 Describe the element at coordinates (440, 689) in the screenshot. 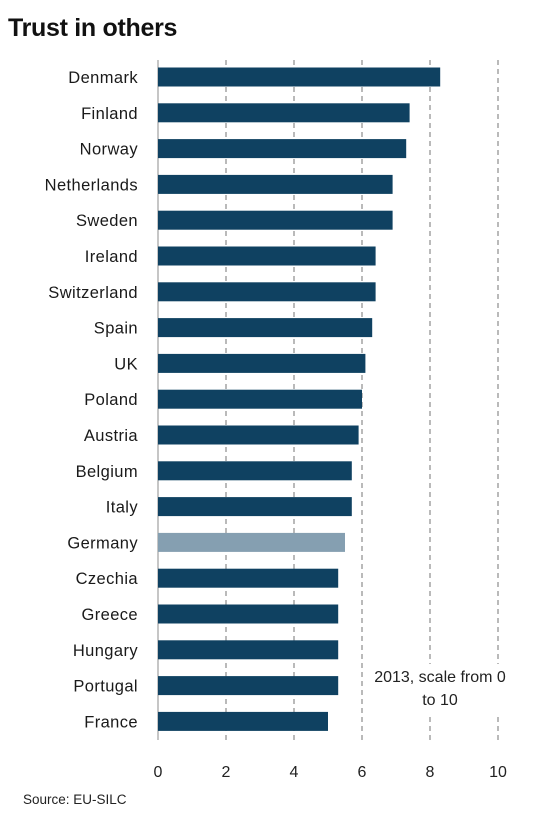

I see `chart-annotation: 2013, scale from 0 to 10` at that location.